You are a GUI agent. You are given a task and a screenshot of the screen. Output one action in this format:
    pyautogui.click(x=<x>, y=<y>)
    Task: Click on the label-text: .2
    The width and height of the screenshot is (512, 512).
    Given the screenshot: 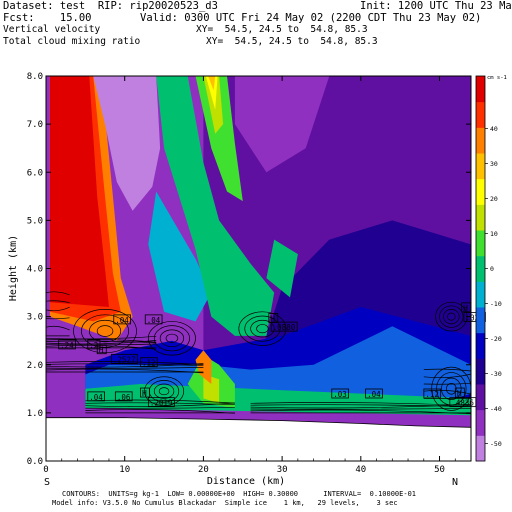 What is the action you would take?
    pyautogui.click(x=93, y=345)
    